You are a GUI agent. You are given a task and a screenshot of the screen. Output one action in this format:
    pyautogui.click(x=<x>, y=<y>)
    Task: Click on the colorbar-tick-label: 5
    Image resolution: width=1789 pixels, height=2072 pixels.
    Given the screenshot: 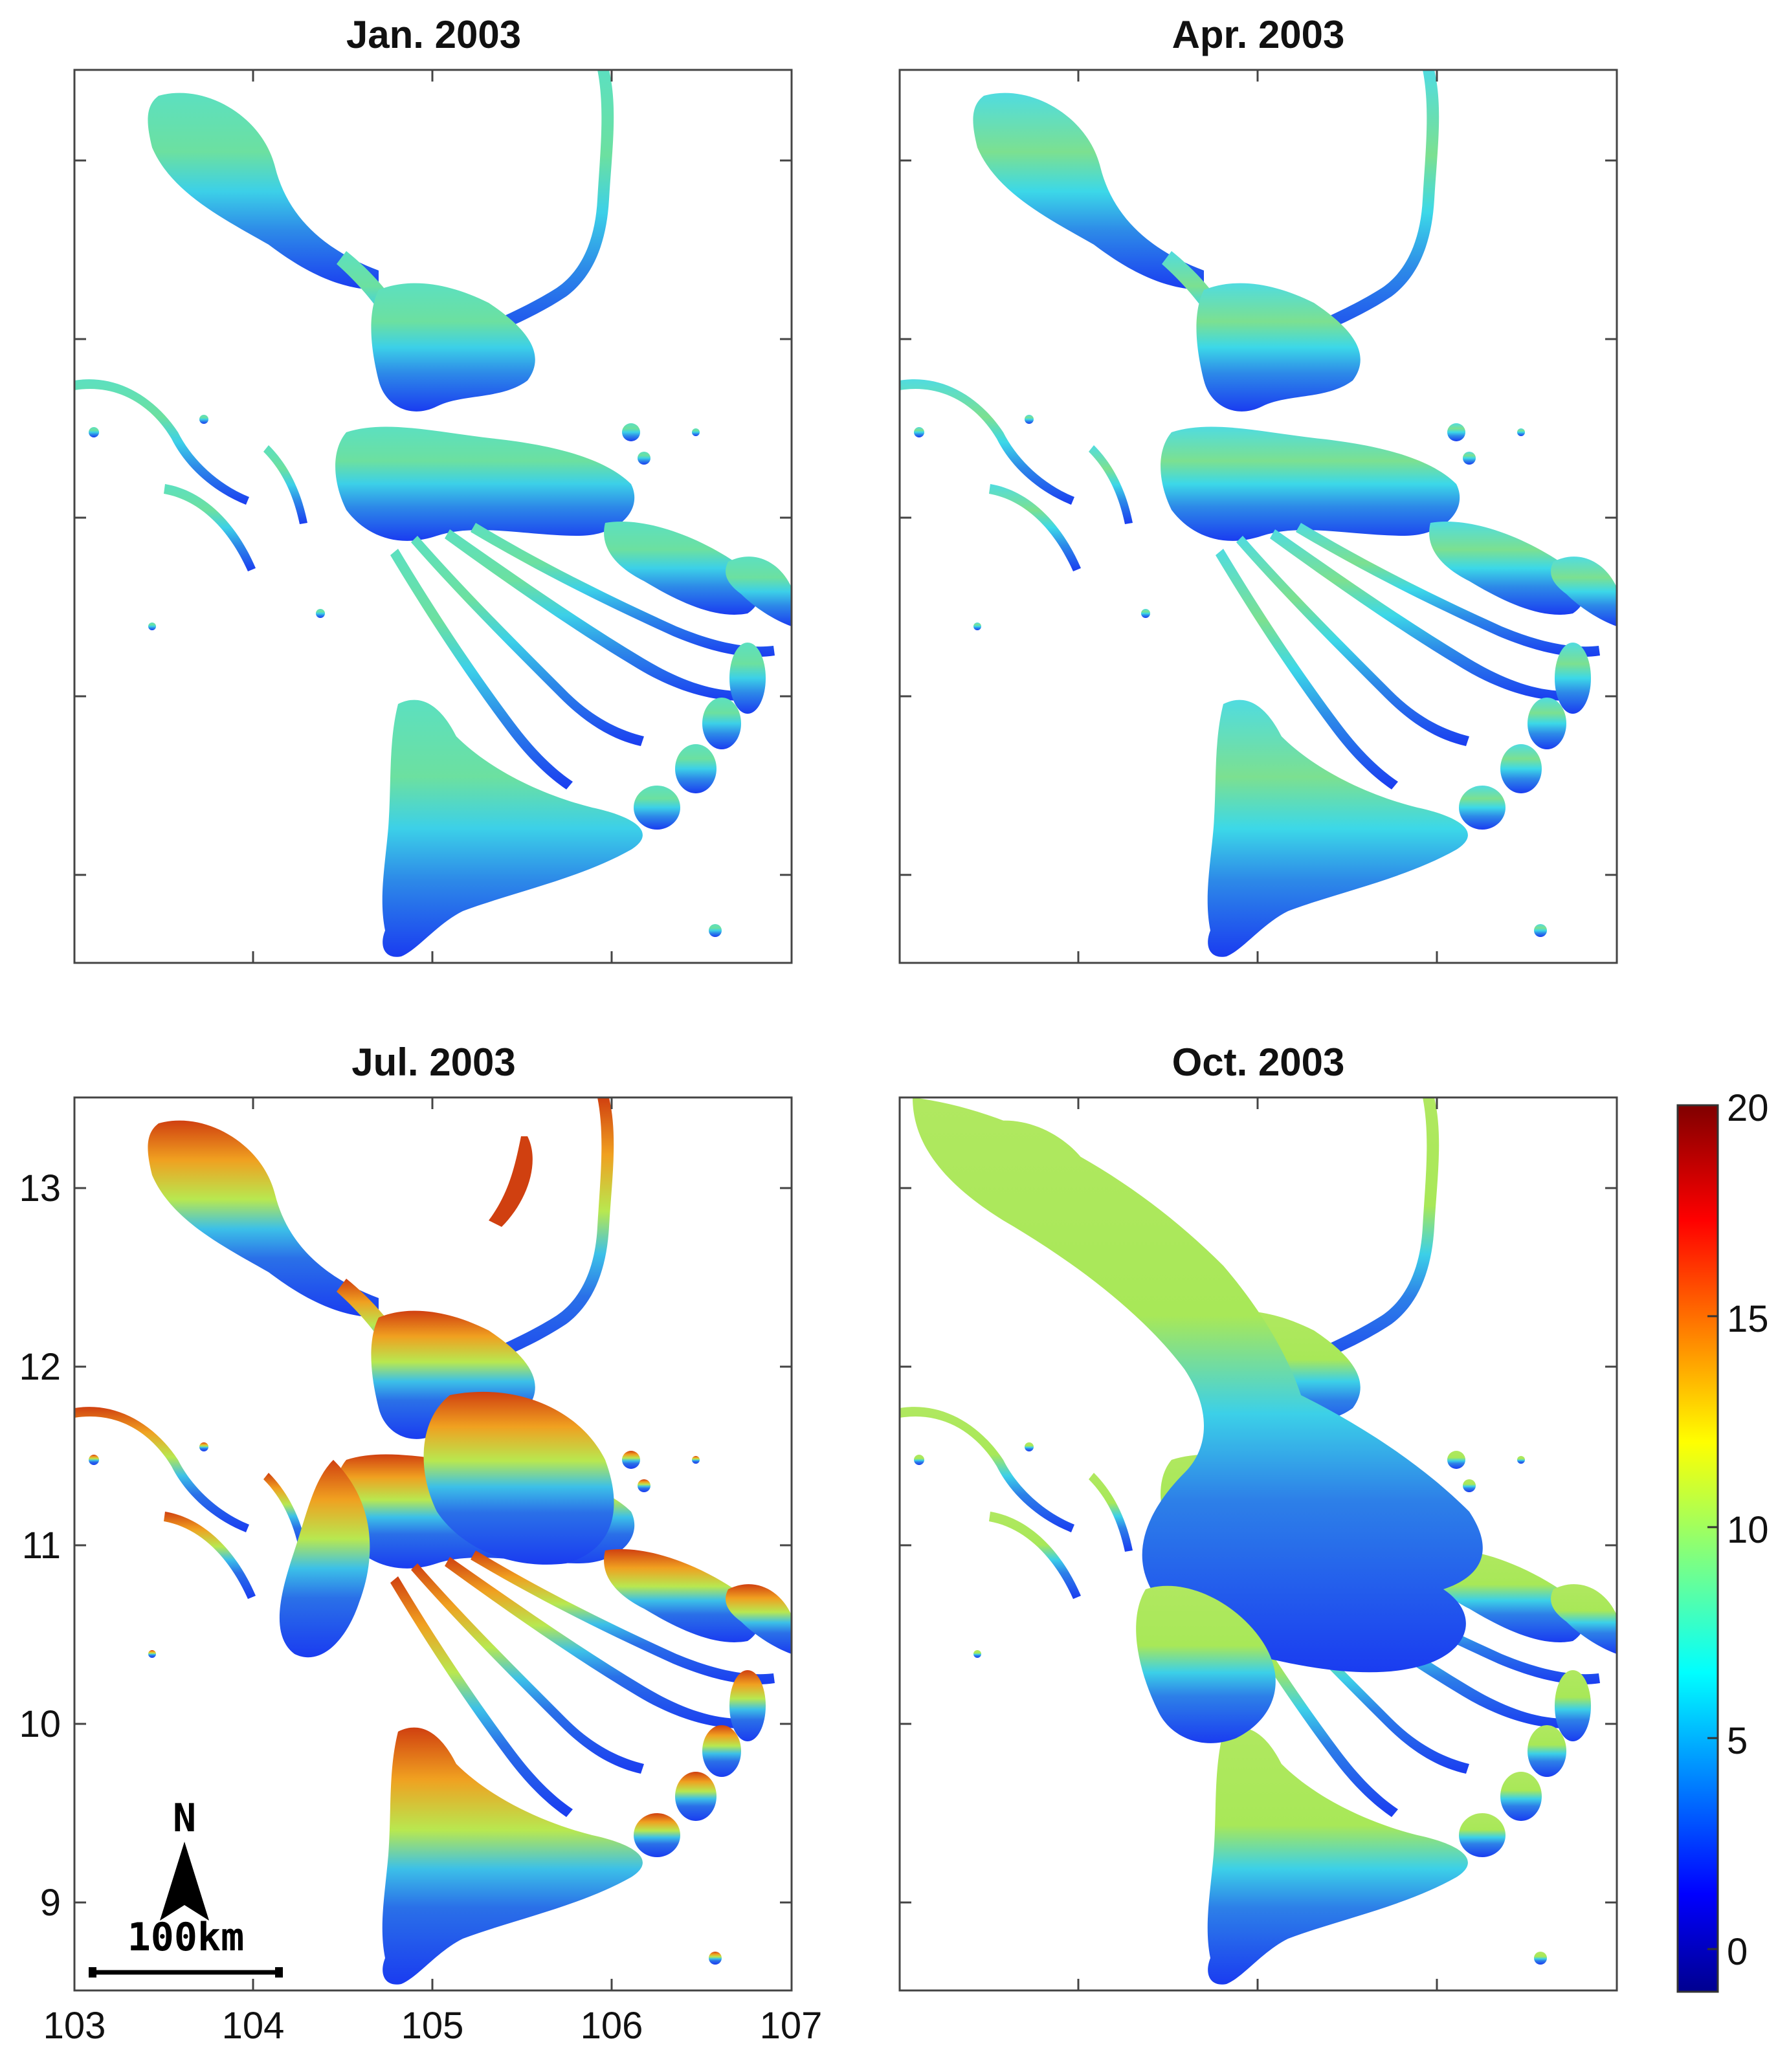 What is the action you would take?
    pyautogui.click(x=1737, y=1741)
    